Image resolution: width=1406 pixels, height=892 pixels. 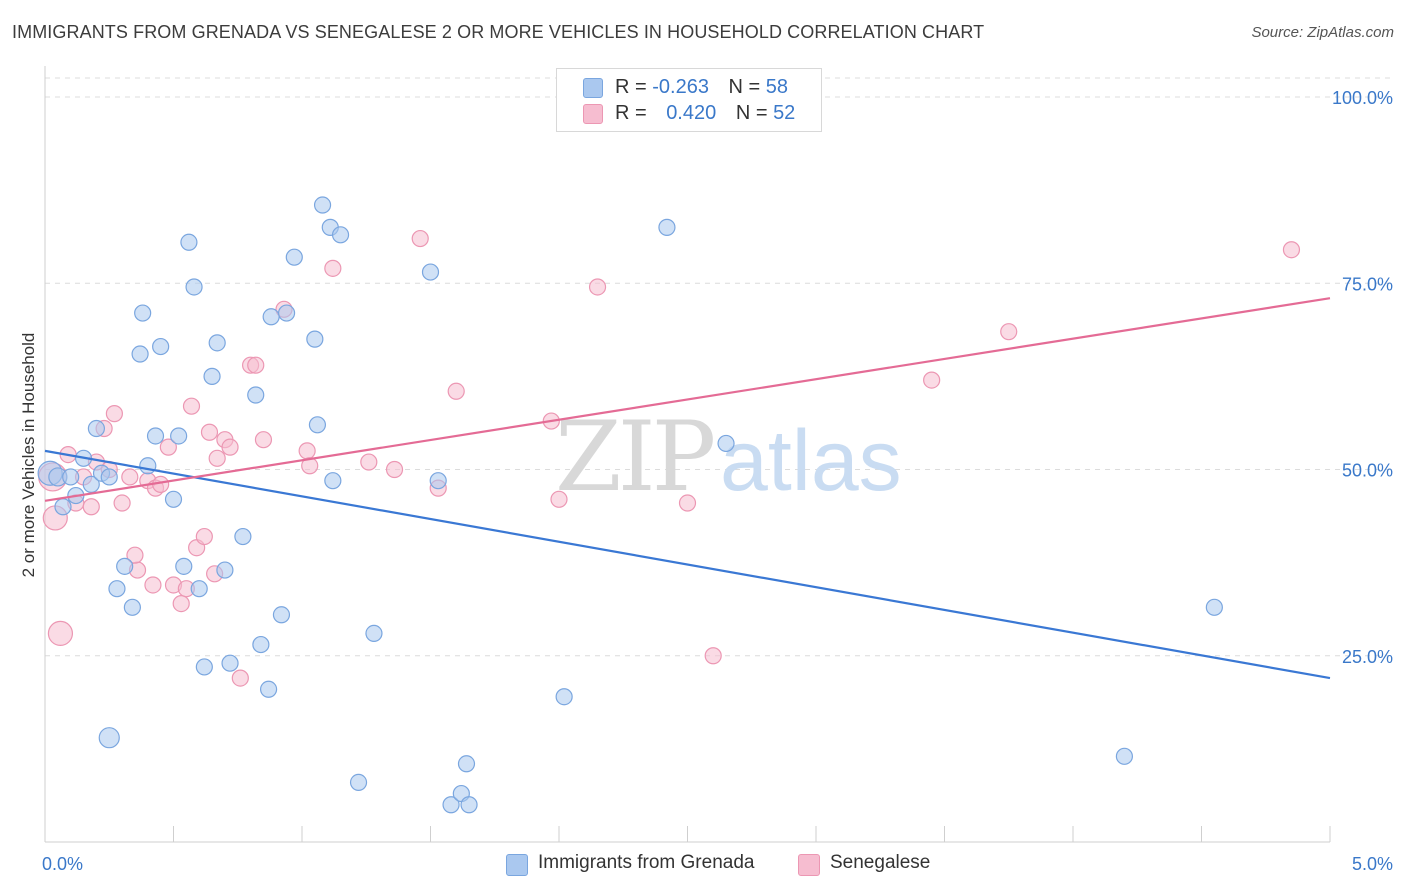 What do you see at coordinates (1362, 98) in the screenshot?
I see `y-tick-label: 100.0%` at bounding box center [1362, 98].